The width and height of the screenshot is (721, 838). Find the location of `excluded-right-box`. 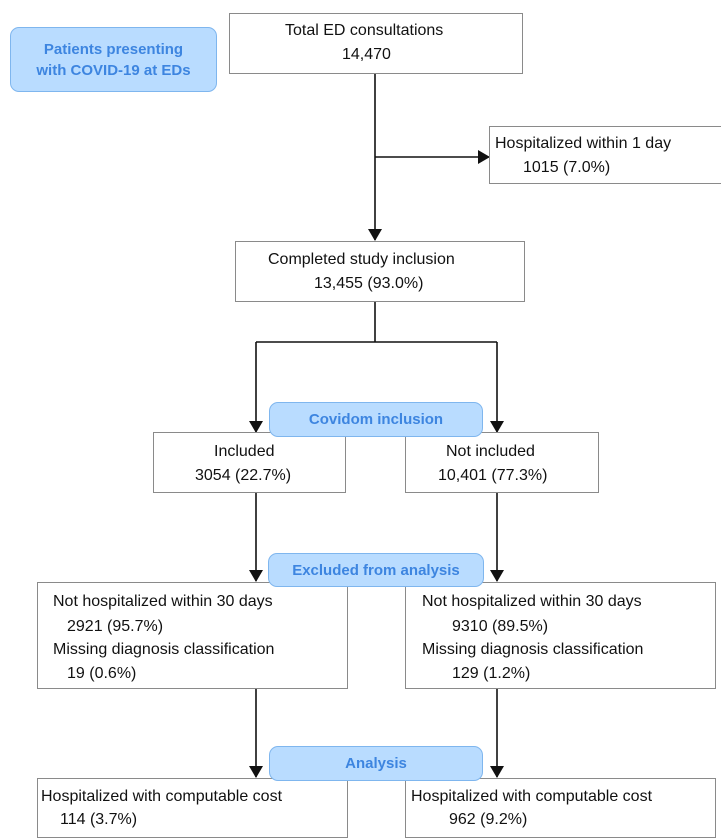

excluded-right-box is located at coordinates (560, 635).